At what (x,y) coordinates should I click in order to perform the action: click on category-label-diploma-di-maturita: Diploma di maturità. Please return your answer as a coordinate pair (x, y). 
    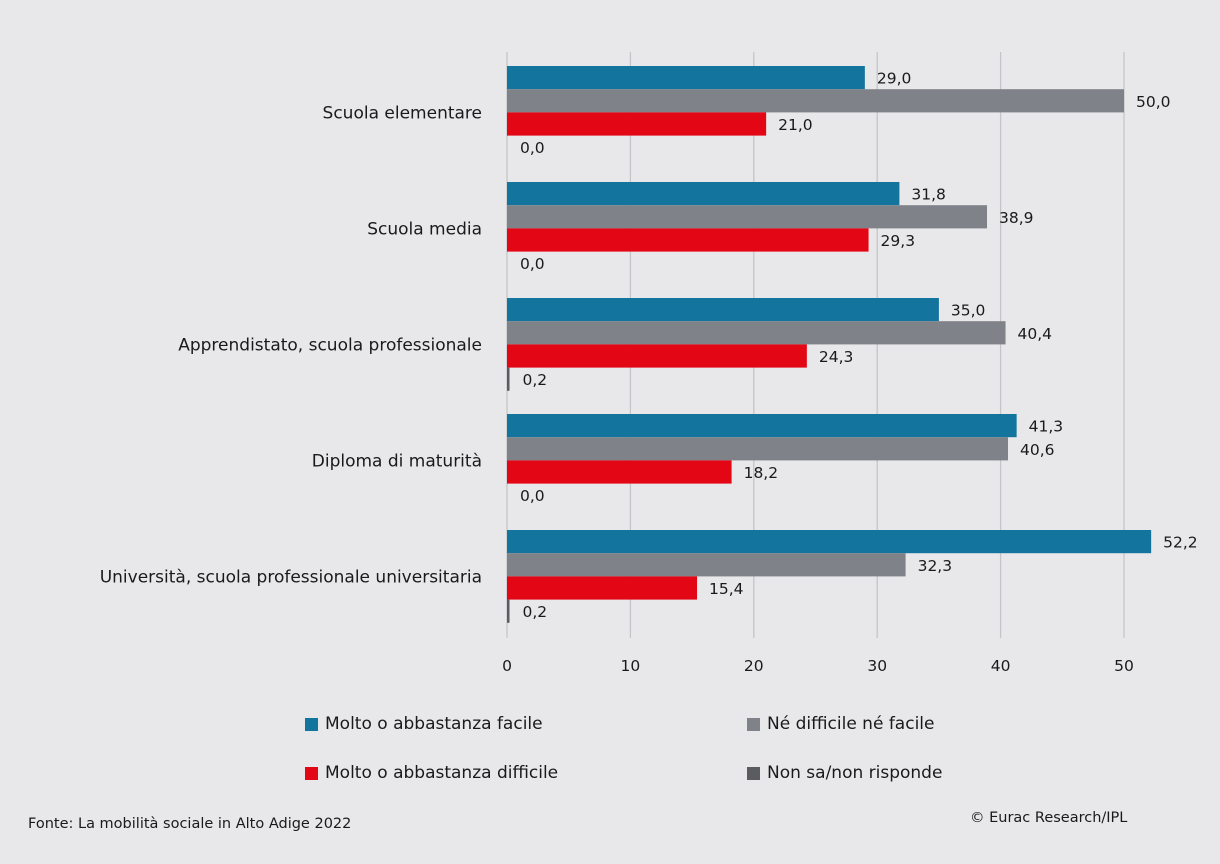
    Looking at the image, I should click on (397, 461).